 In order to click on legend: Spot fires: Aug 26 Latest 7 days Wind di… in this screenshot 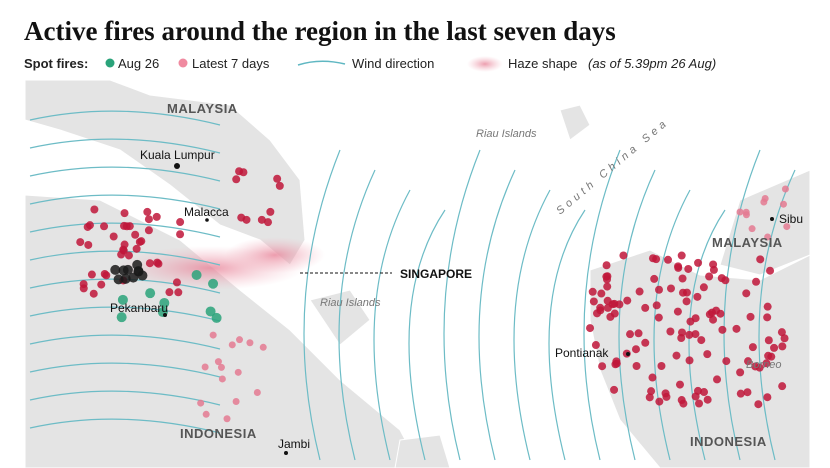, I will do `click(370, 64)`.